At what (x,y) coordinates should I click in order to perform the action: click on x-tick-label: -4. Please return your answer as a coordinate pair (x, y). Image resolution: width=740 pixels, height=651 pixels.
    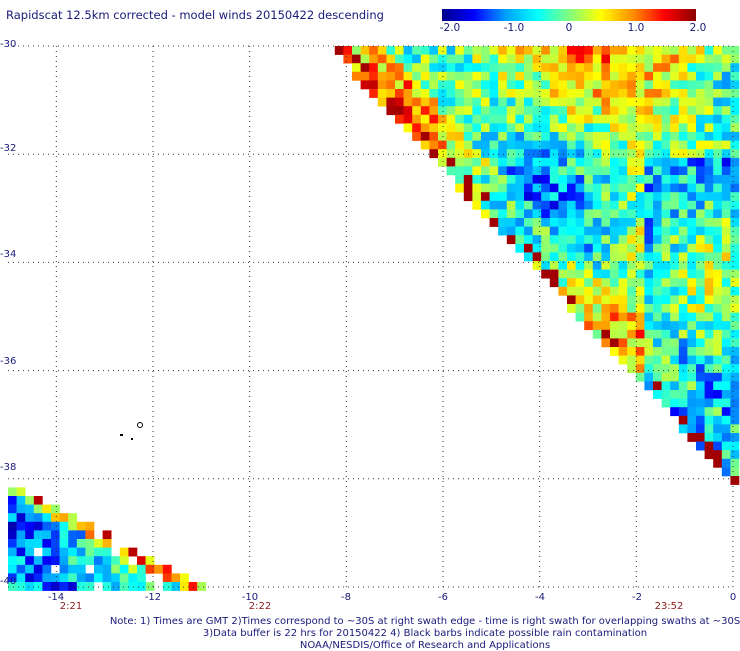
    Looking at the image, I should click on (540, 597).